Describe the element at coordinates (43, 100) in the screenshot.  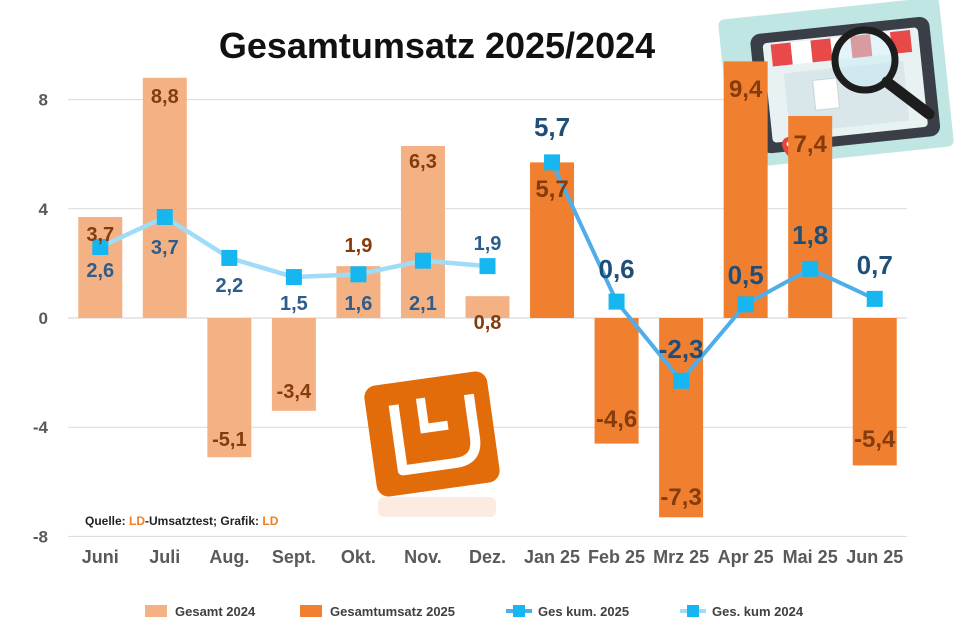
I see `y-tick-label: 8` at that location.